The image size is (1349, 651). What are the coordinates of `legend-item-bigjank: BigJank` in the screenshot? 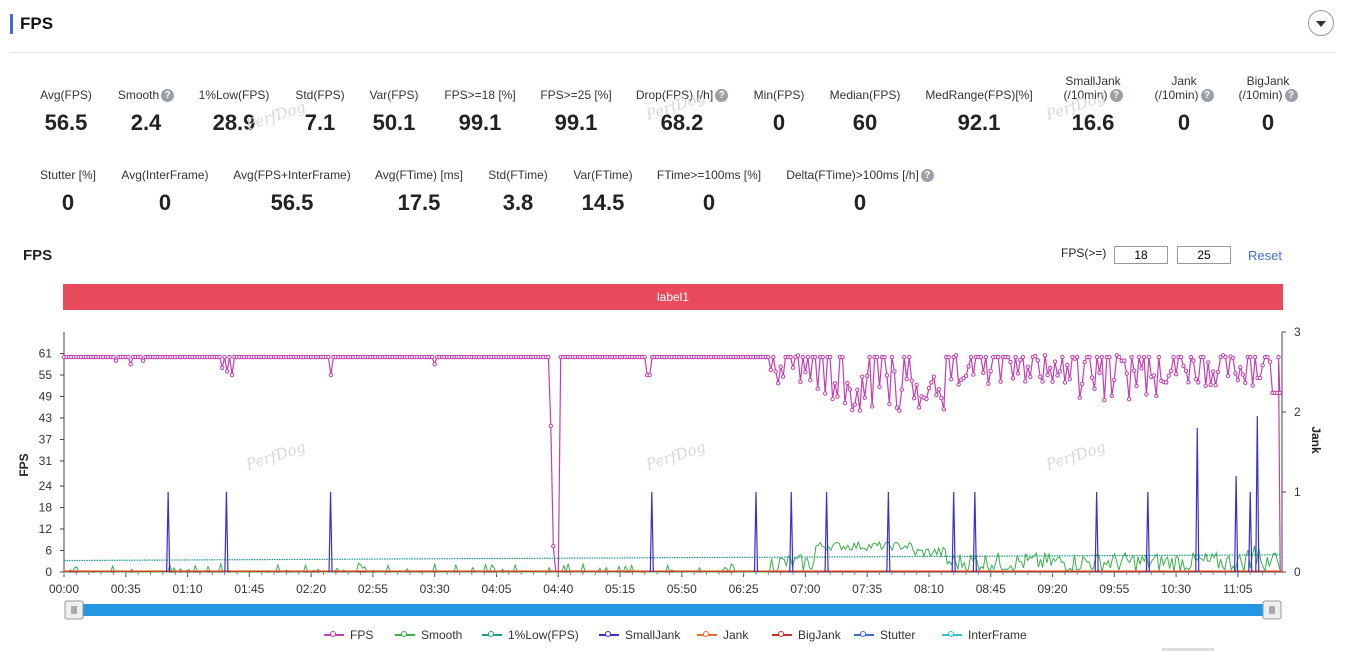 It's located at (806, 635).